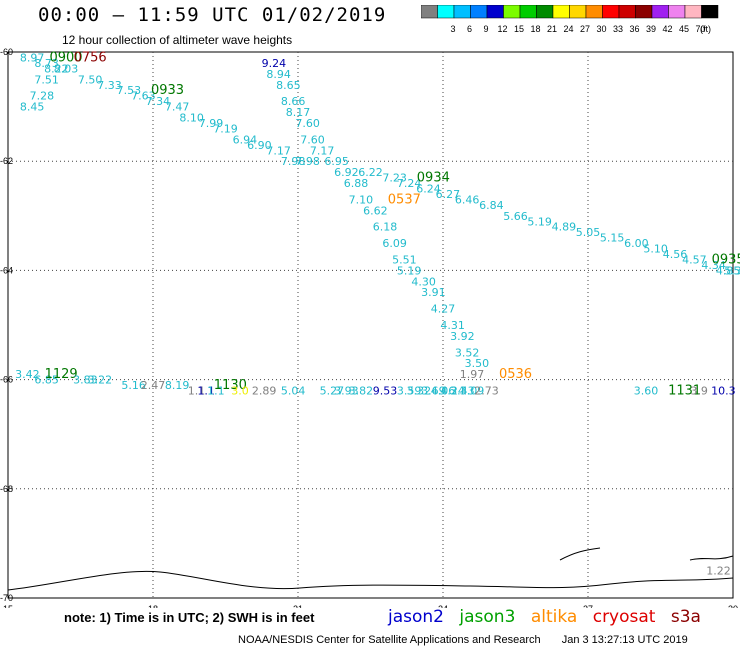  Describe the element at coordinates (293, 161) in the screenshot. I see `wave-height-label: 7.98` at that location.